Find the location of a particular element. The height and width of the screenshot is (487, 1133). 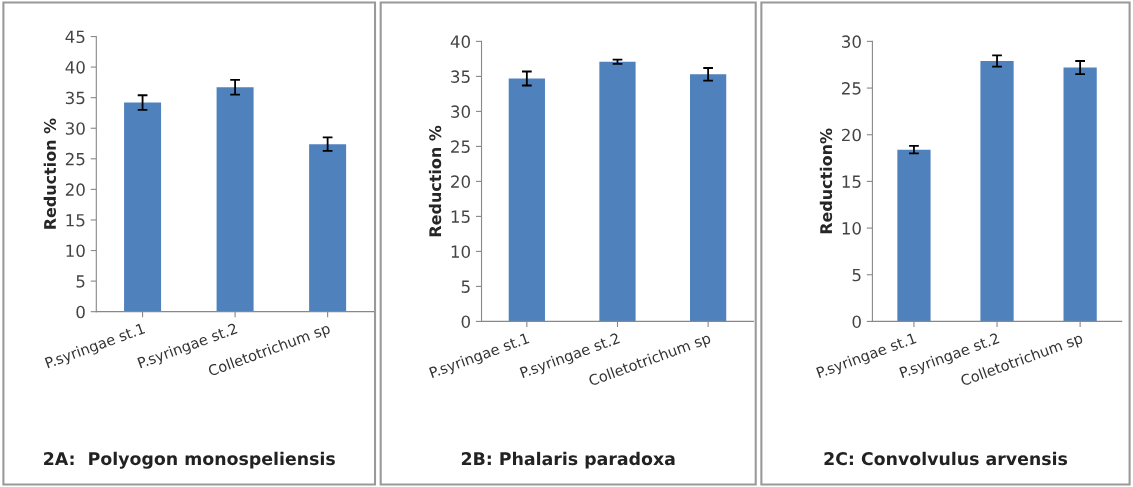

text: 2B: Phalaris paradoxa is located at coordinates (568, 460).